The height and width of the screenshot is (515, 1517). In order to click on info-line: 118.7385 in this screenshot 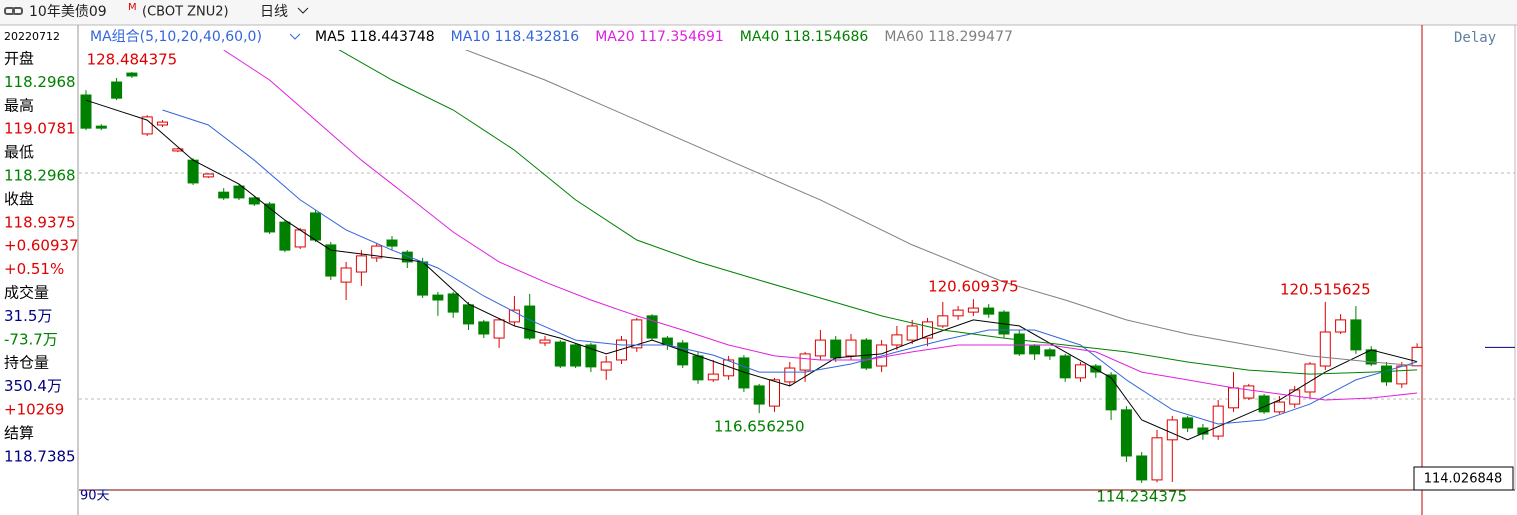, I will do `click(40, 456)`.